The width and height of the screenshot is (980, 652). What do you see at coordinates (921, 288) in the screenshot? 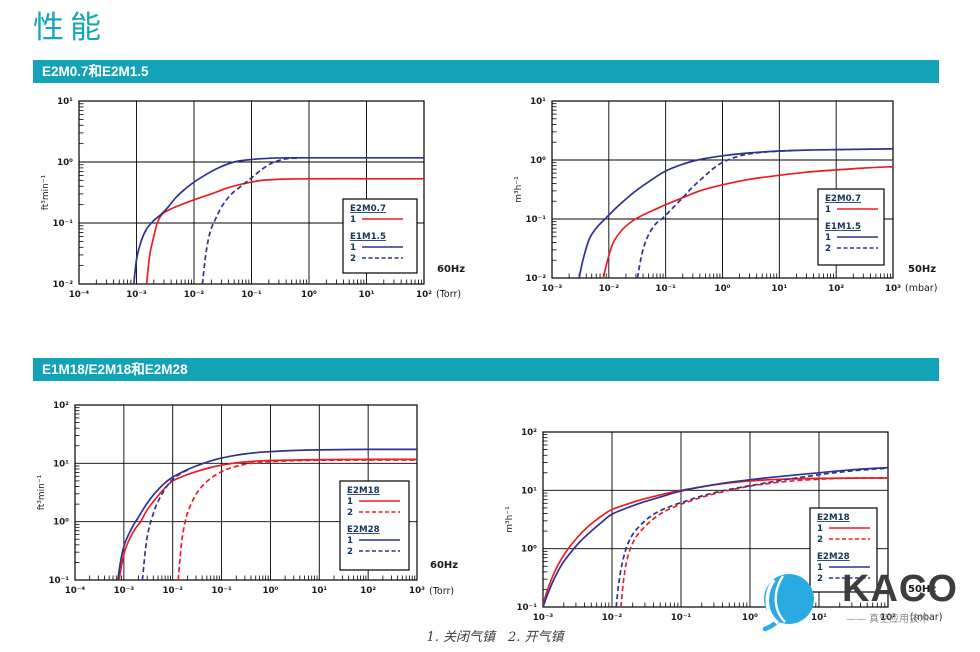
I see `svg-text: (mbar)` at bounding box center [921, 288].